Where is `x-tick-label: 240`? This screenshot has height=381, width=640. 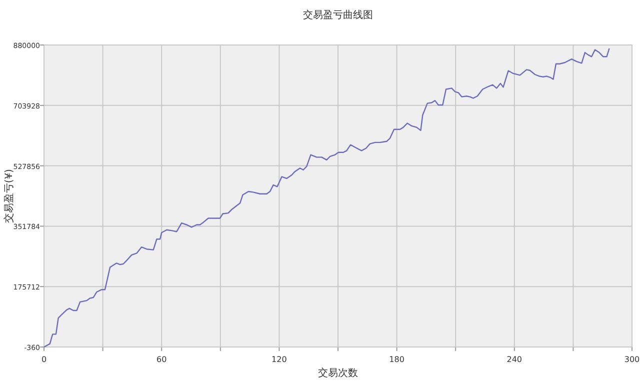 x-tick-label: 240 is located at coordinates (514, 359).